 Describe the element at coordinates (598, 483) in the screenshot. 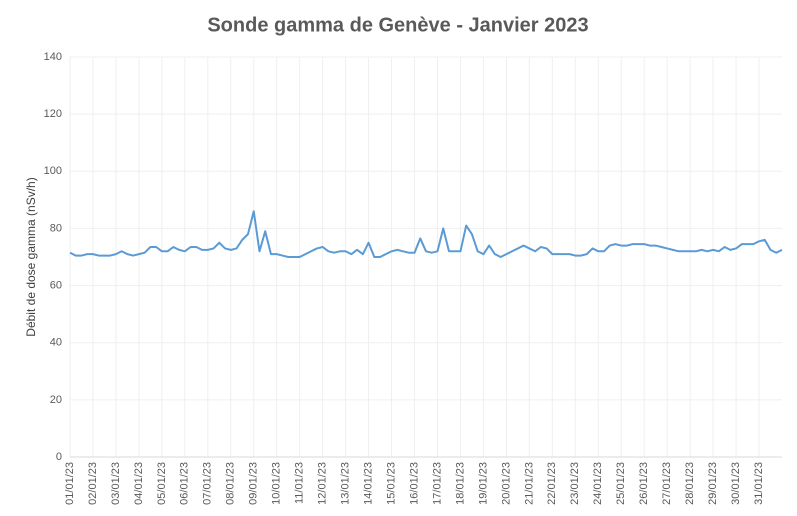

I see `x-tick-label: 24/01/23` at that location.